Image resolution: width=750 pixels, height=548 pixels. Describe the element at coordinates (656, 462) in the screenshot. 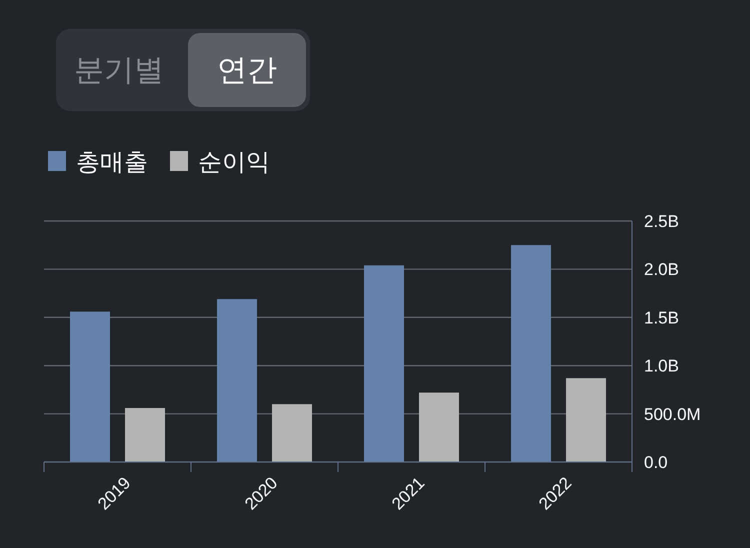

I see `y-tick-label: 0.0` at that location.